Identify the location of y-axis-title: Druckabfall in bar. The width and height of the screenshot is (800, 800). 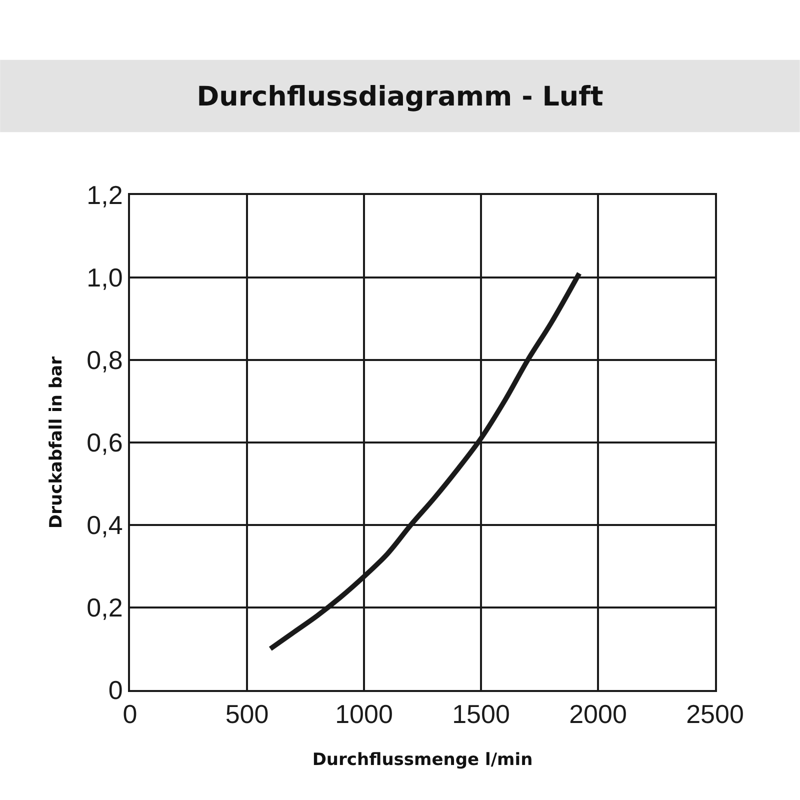
(56, 442).